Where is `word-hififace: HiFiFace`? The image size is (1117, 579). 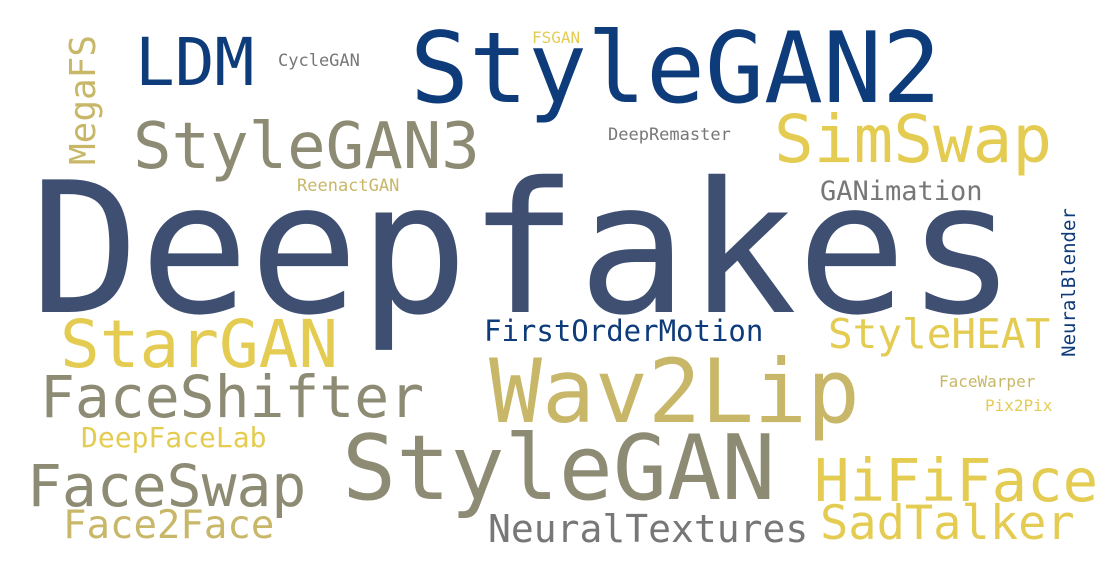 word-hififace: HiFiFace is located at coordinates (956, 480).